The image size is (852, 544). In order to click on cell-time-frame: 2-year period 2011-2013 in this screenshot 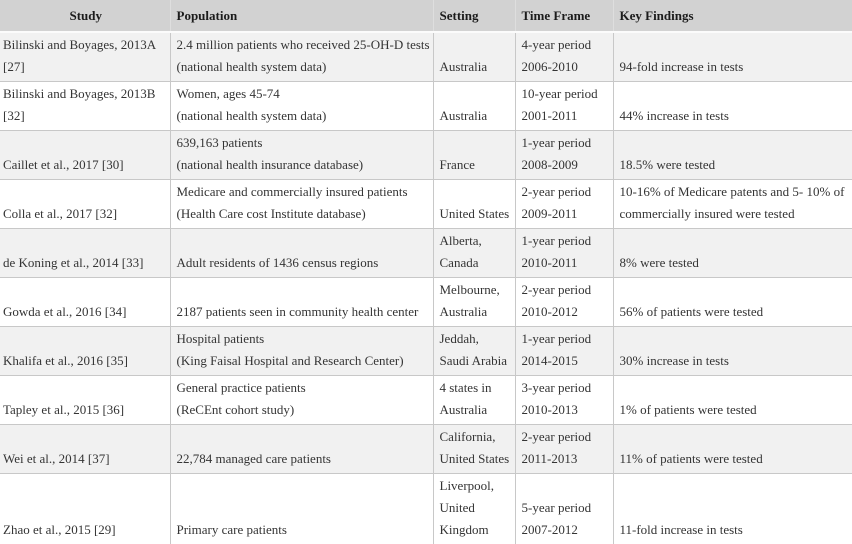, I will do `click(564, 449)`.